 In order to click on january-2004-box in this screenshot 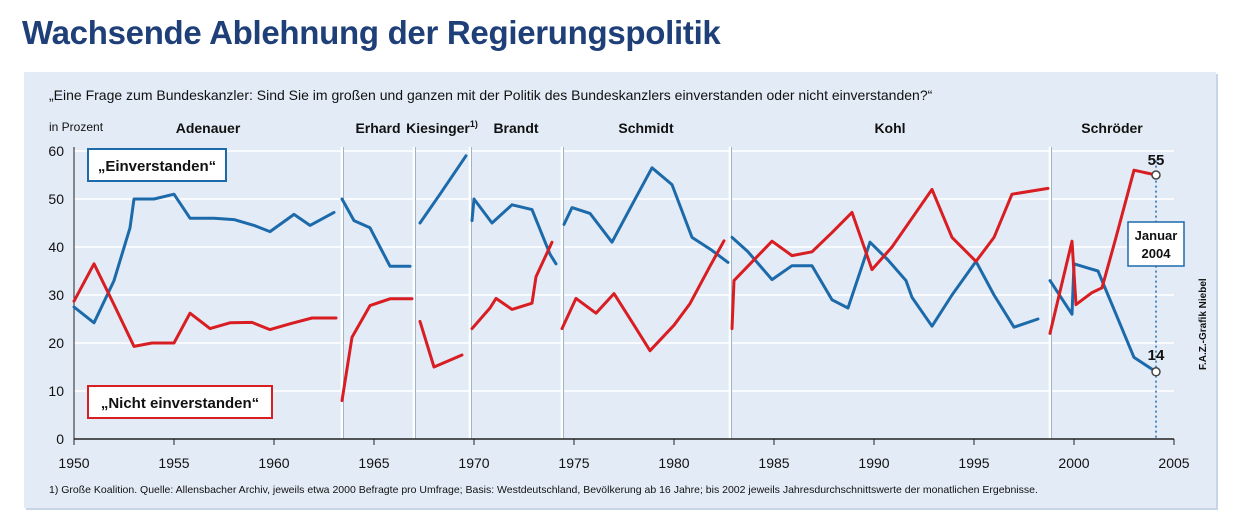, I will do `click(1156, 244)`.